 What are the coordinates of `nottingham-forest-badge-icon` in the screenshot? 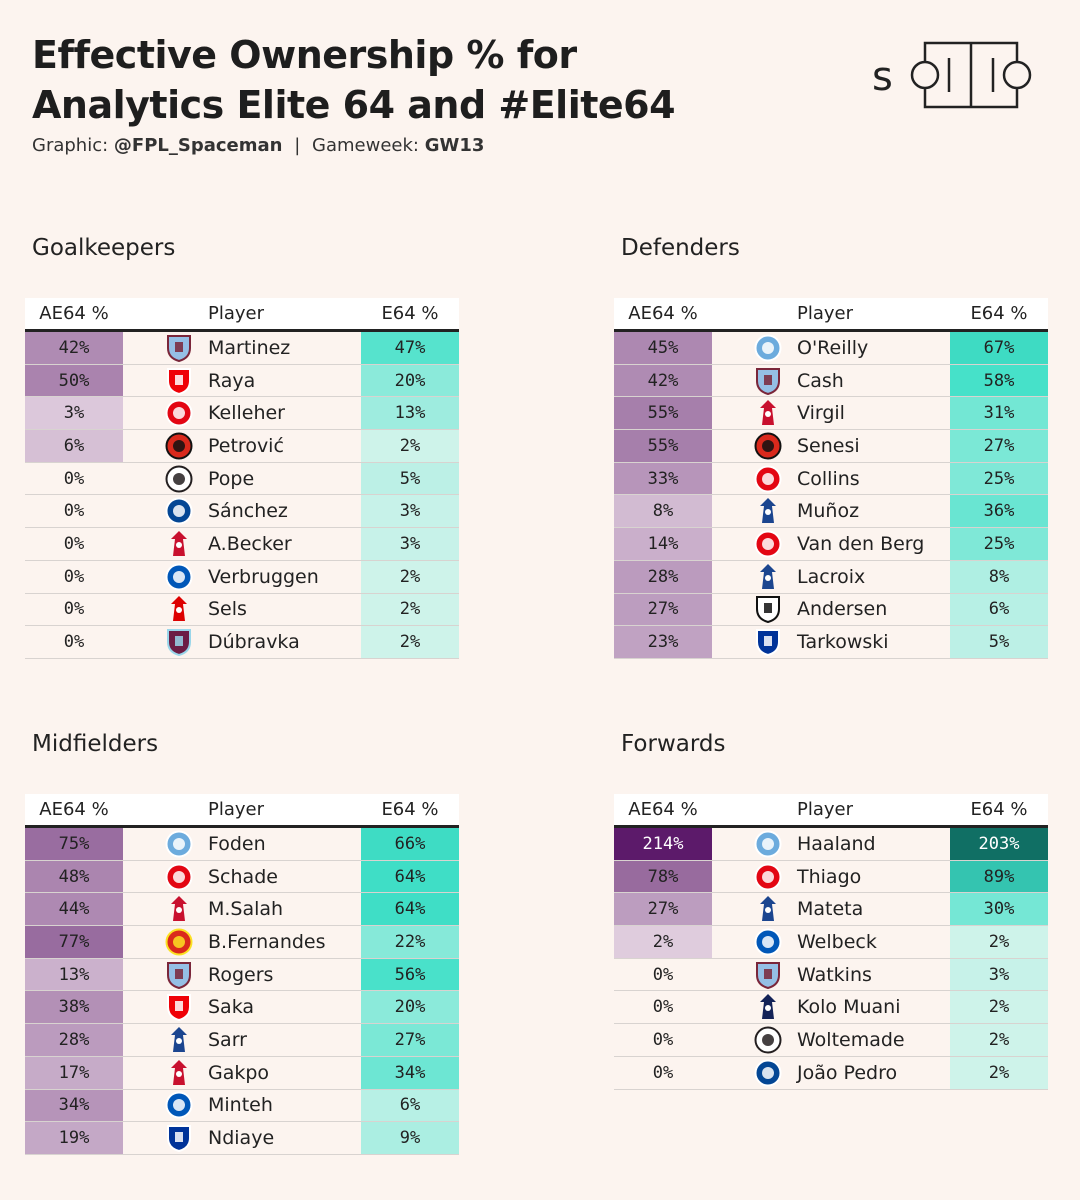 It's located at (179, 609).